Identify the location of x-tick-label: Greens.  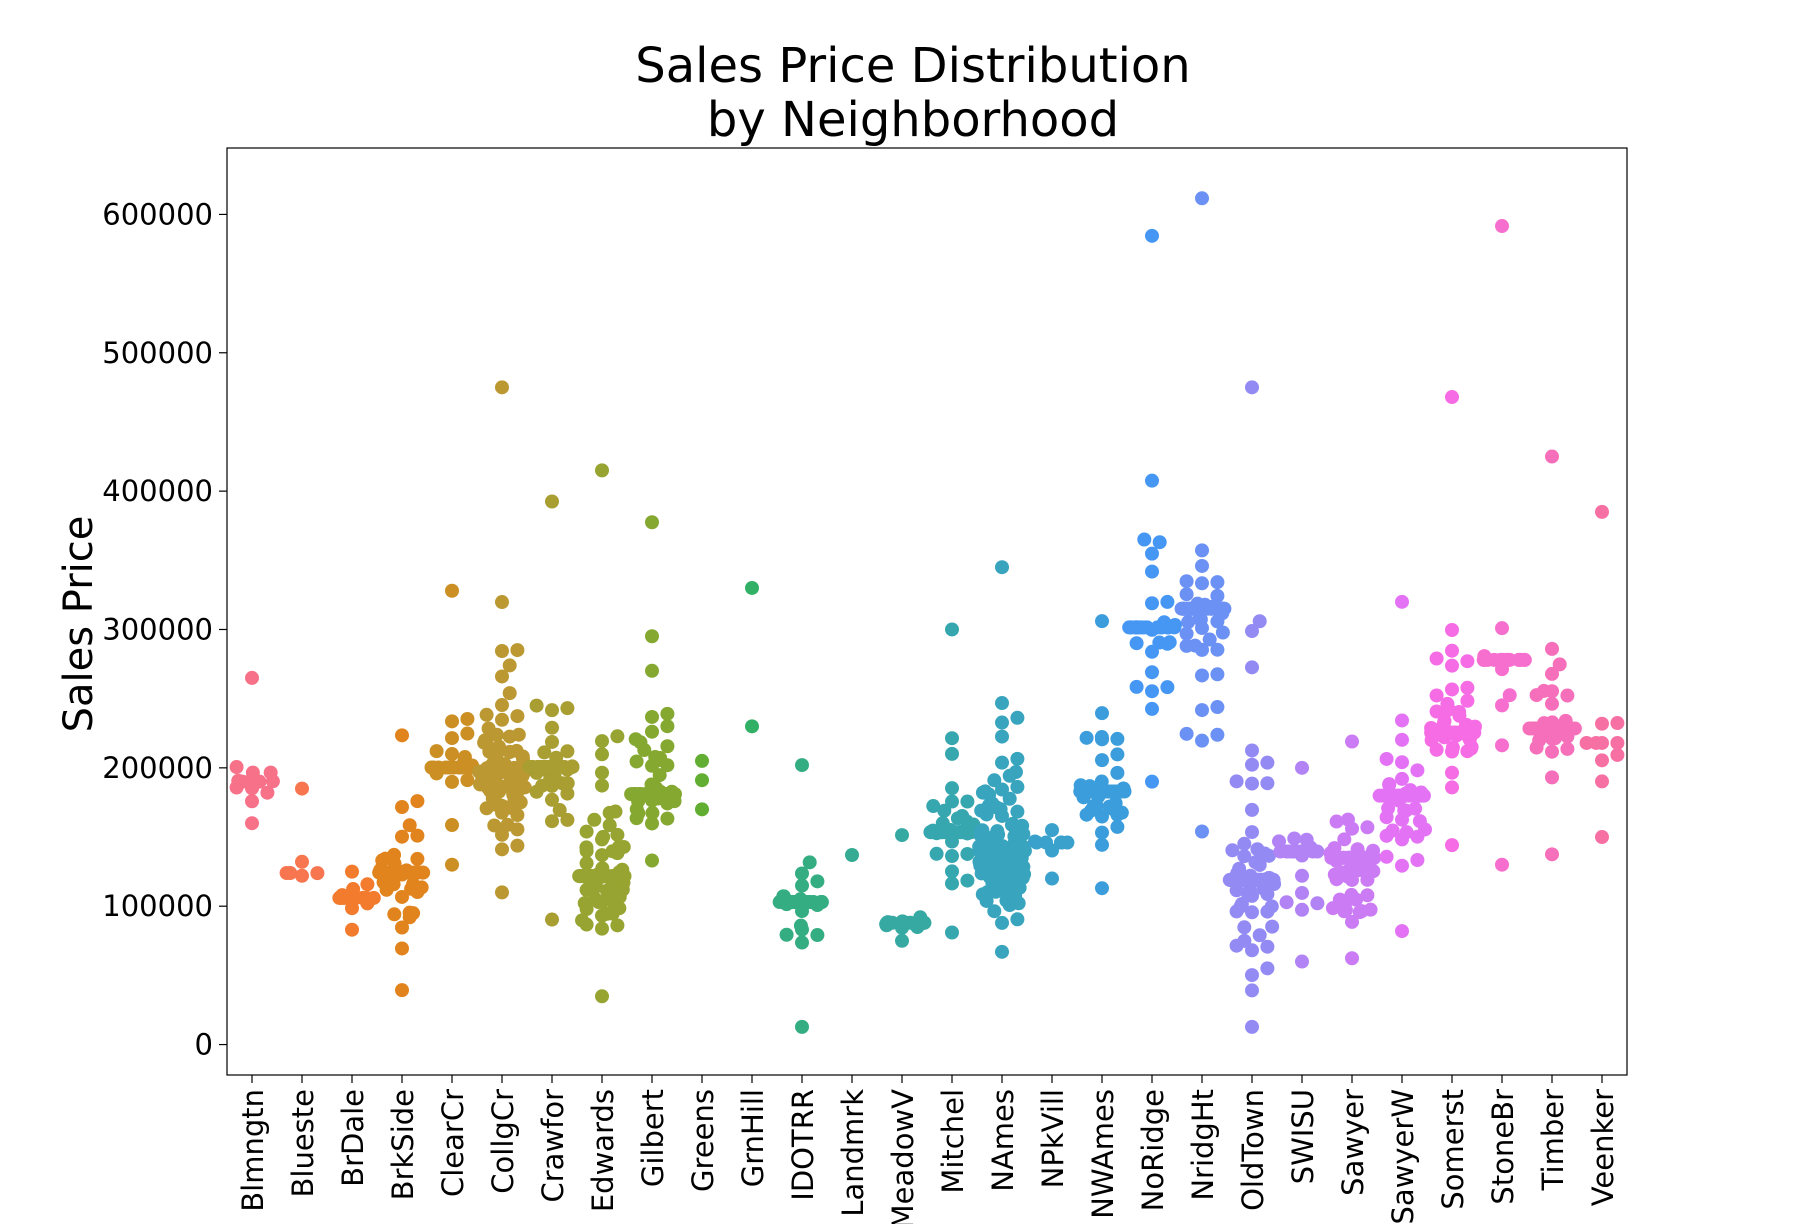
(703, 1140).